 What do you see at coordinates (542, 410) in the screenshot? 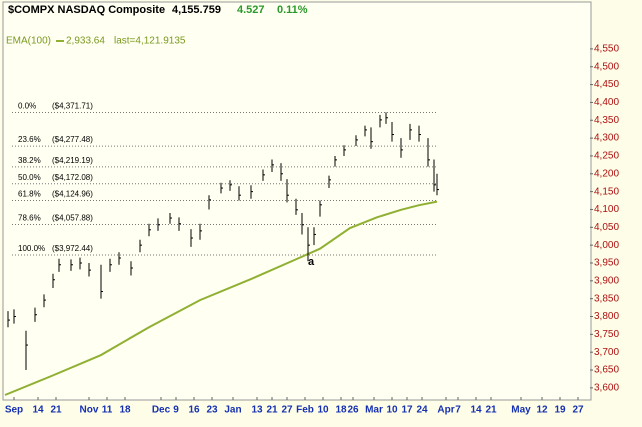
I see `x-tick-label: 12` at bounding box center [542, 410].